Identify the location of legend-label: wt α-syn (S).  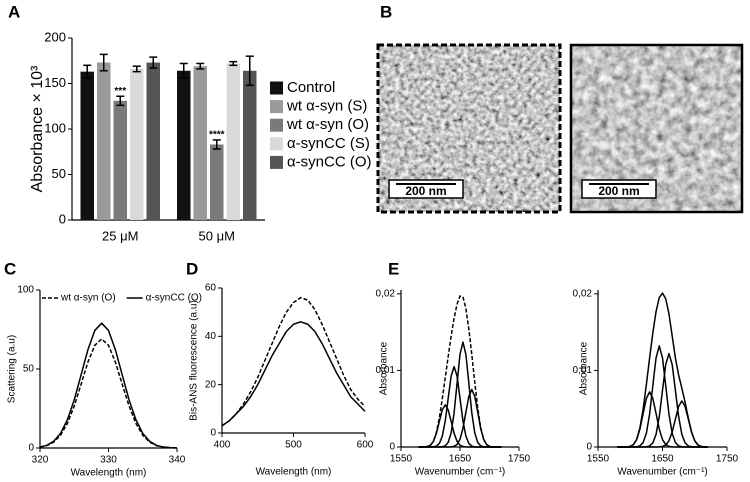
(326, 106).